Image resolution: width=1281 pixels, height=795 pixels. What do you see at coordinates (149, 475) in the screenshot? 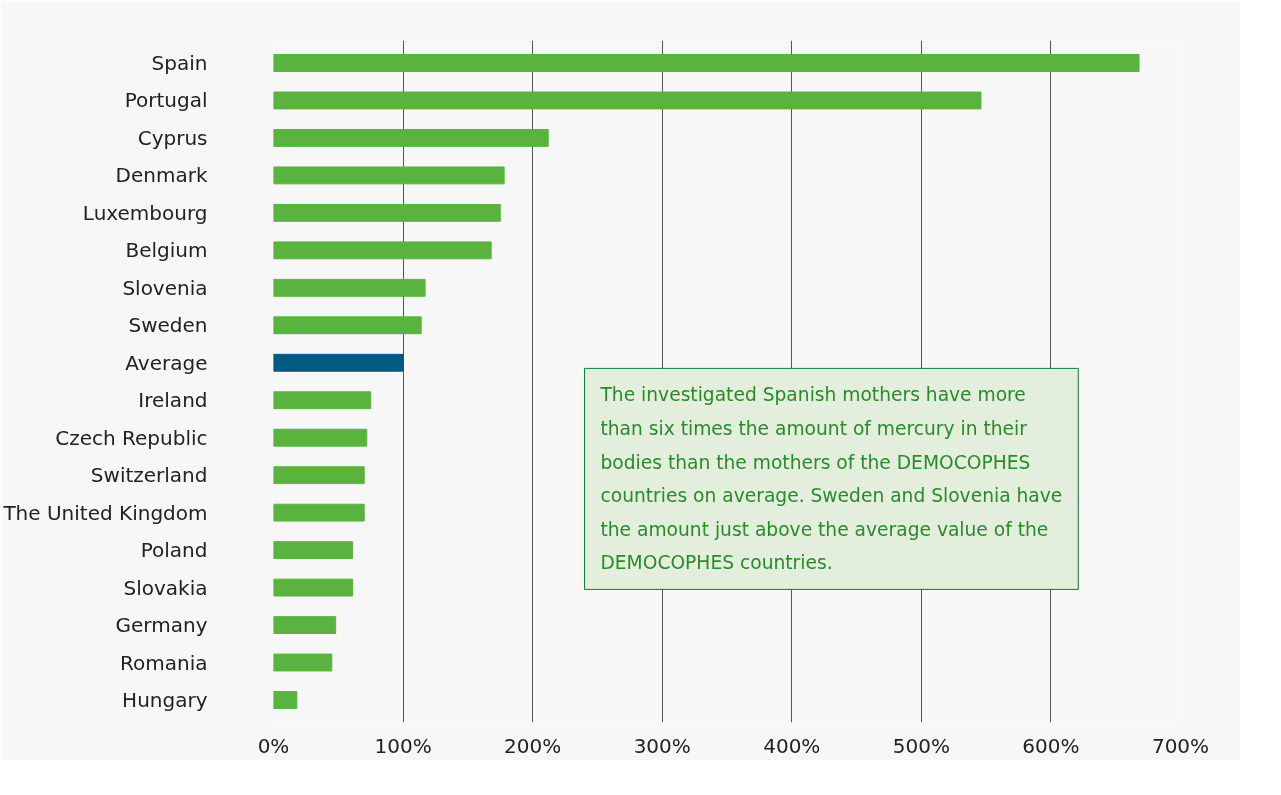
I see `y-tick-label: Switzerland` at bounding box center [149, 475].